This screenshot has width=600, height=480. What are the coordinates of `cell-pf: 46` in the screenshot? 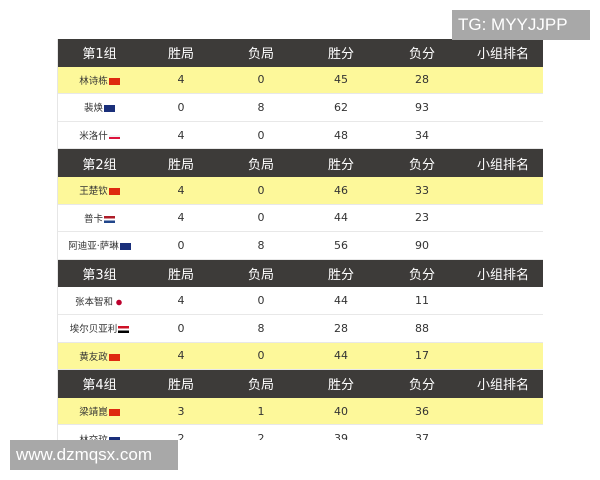 It's located at (341, 190).